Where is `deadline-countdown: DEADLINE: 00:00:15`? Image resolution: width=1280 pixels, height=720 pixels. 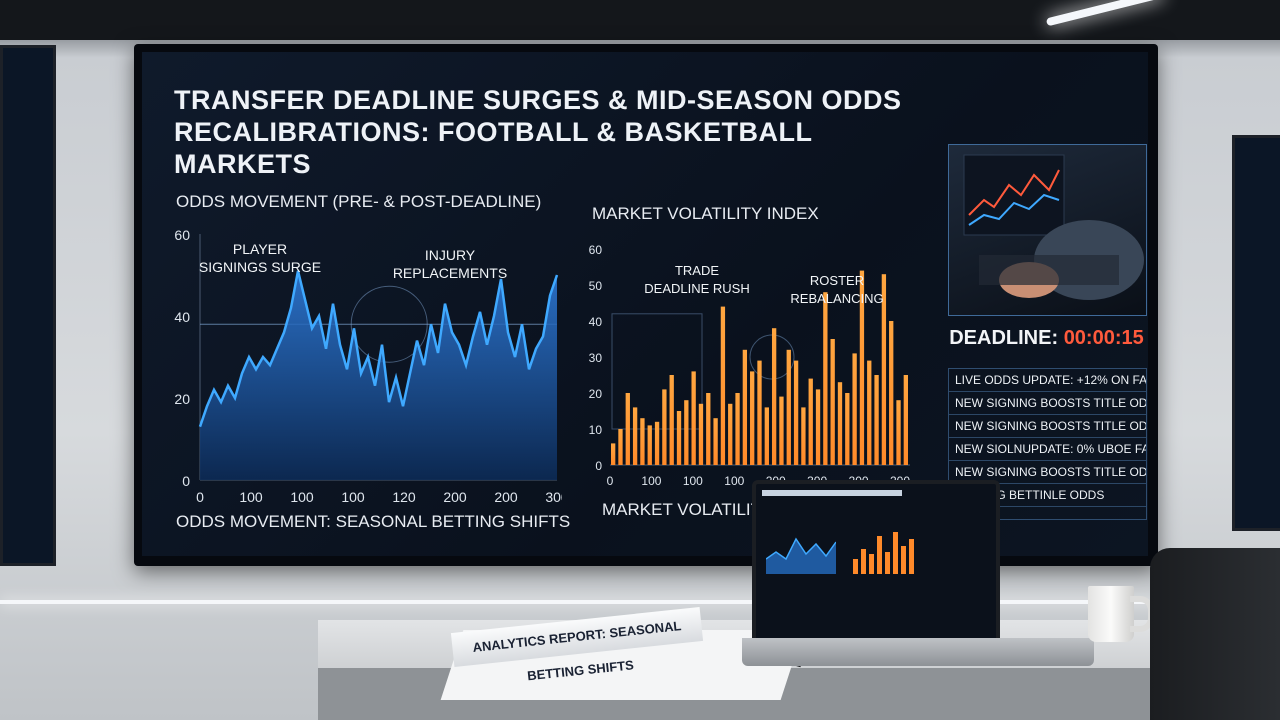
deadline-countdown: DEADLINE: 00:00:15 is located at coordinates (1046, 338).